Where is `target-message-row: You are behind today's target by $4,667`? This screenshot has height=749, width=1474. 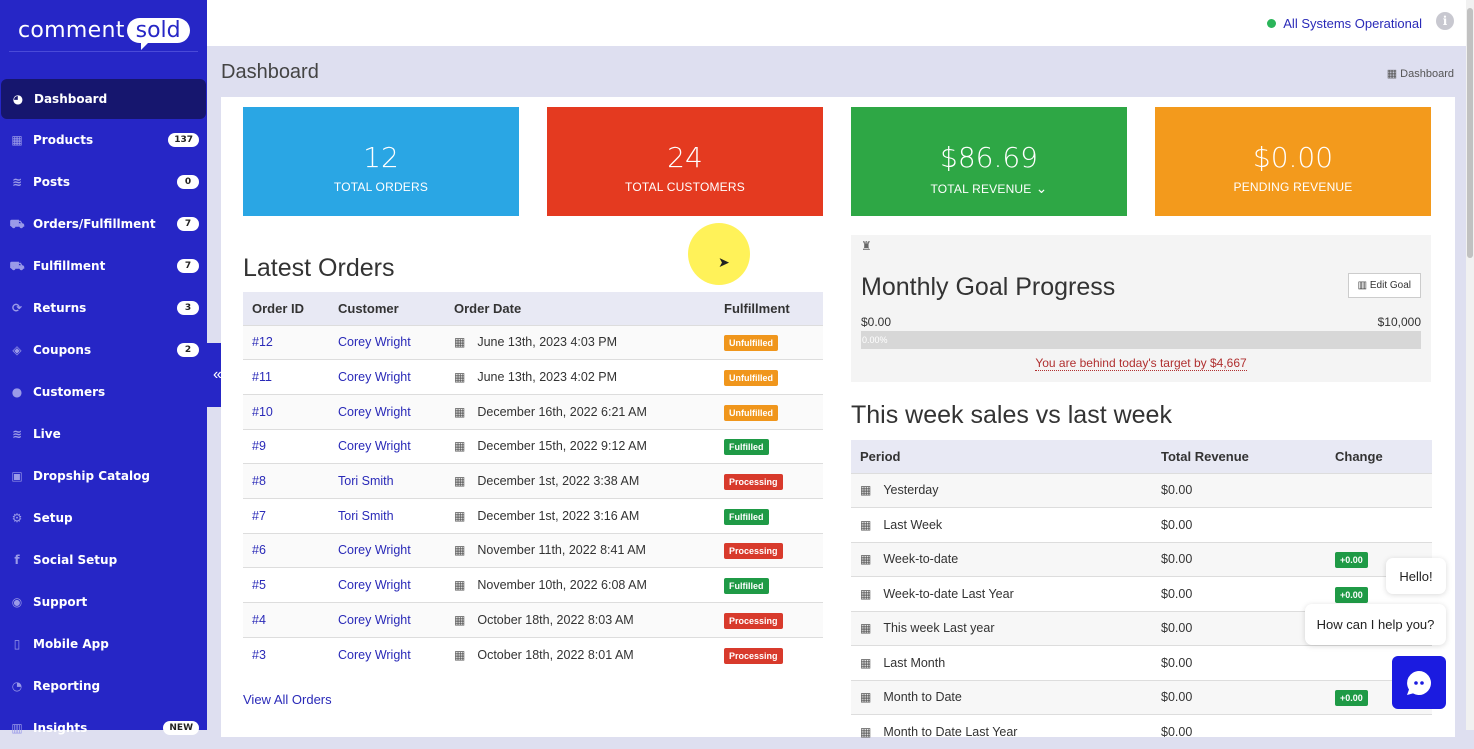 target-message-row: You are behind today's target by $4,667 is located at coordinates (1141, 363).